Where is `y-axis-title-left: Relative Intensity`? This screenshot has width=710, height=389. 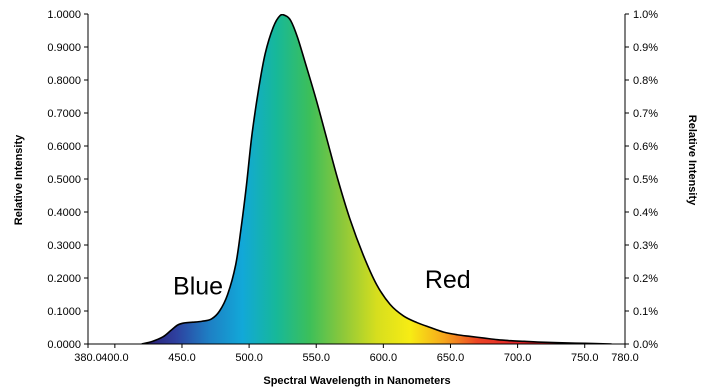 y-axis-title-left: Relative Intensity is located at coordinates (19, 179).